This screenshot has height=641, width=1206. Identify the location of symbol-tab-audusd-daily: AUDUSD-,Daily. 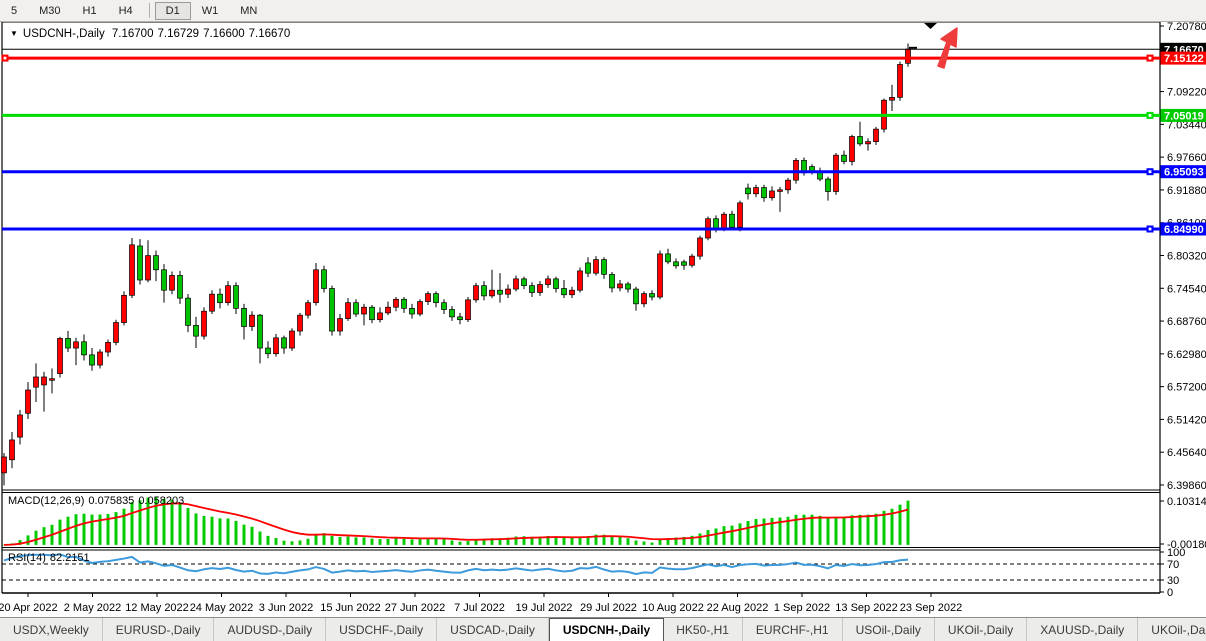
(270, 629).